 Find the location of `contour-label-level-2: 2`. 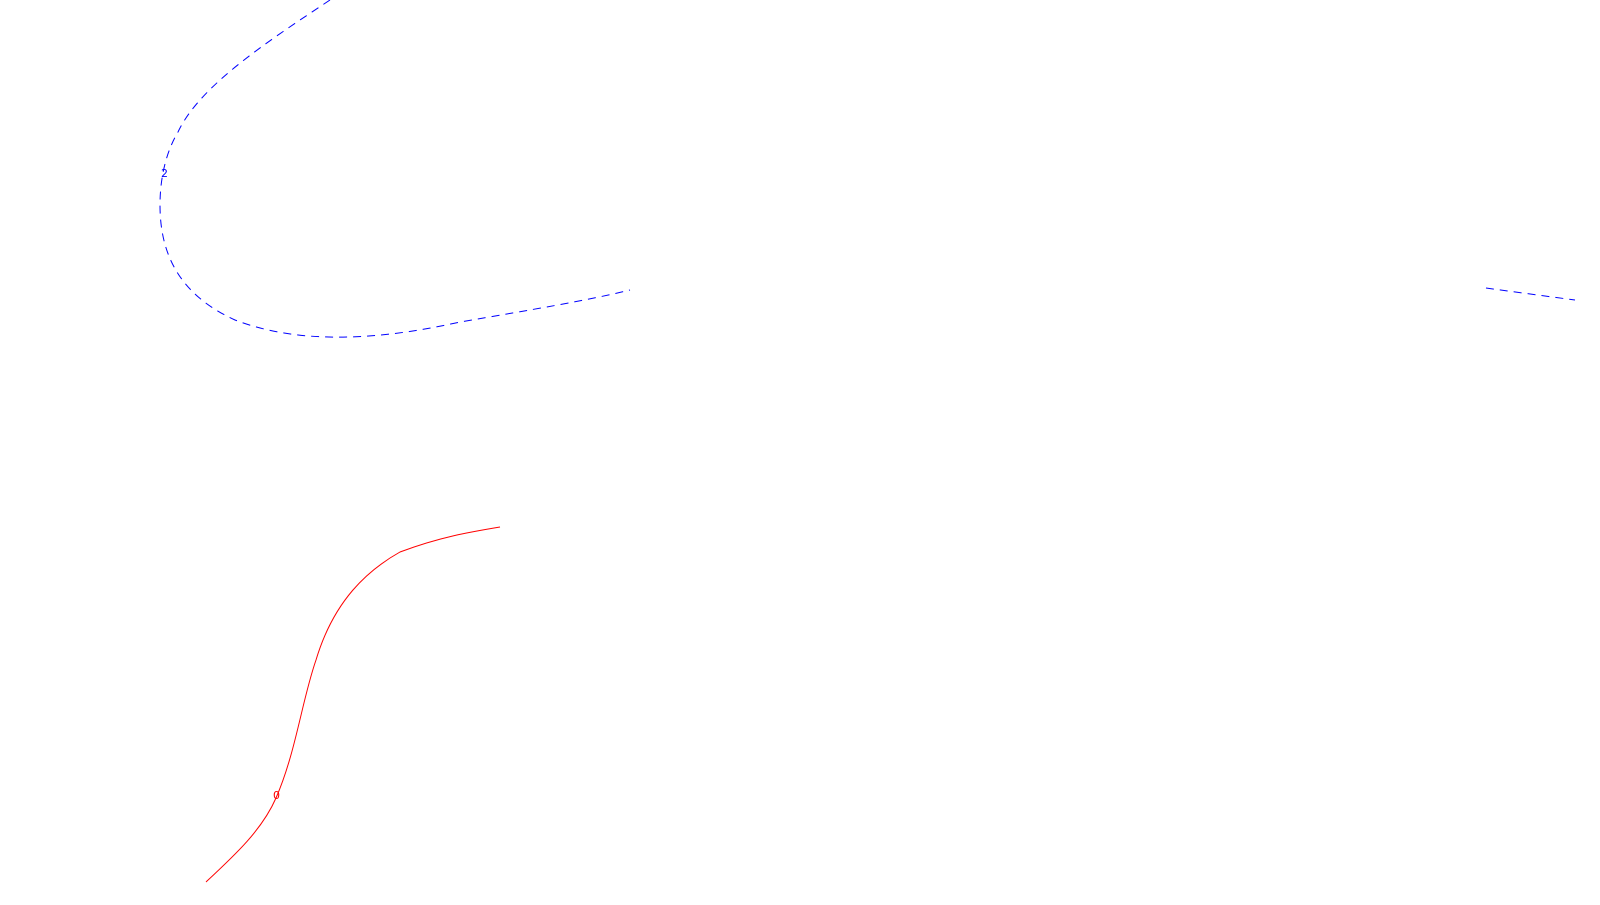

contour-label-level-2: 2 is located at coordinates (164, 173).